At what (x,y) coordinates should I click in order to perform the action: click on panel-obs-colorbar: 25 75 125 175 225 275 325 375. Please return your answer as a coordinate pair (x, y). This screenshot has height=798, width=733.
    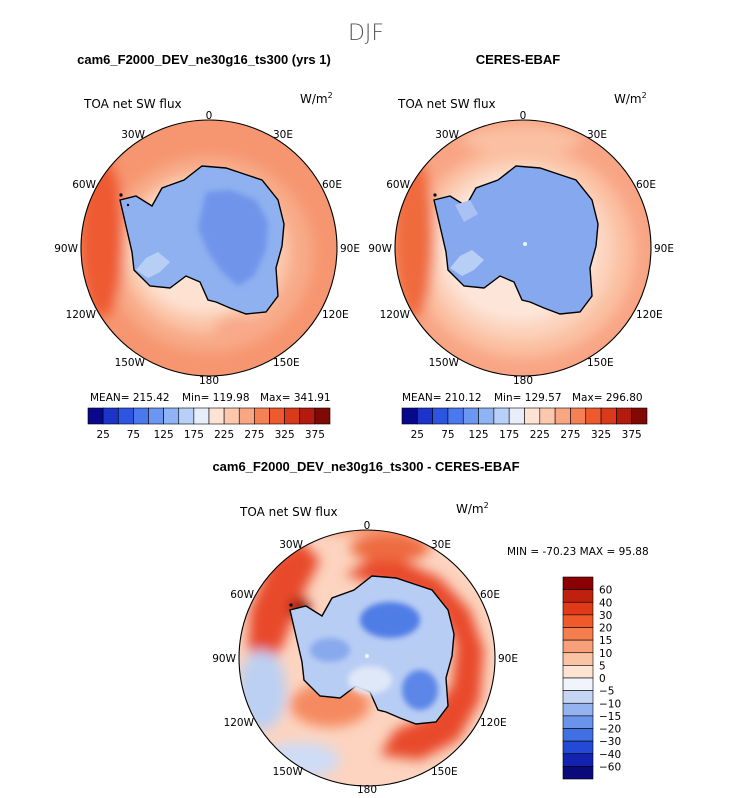
    Looking at the image, I should click on (524, 424).